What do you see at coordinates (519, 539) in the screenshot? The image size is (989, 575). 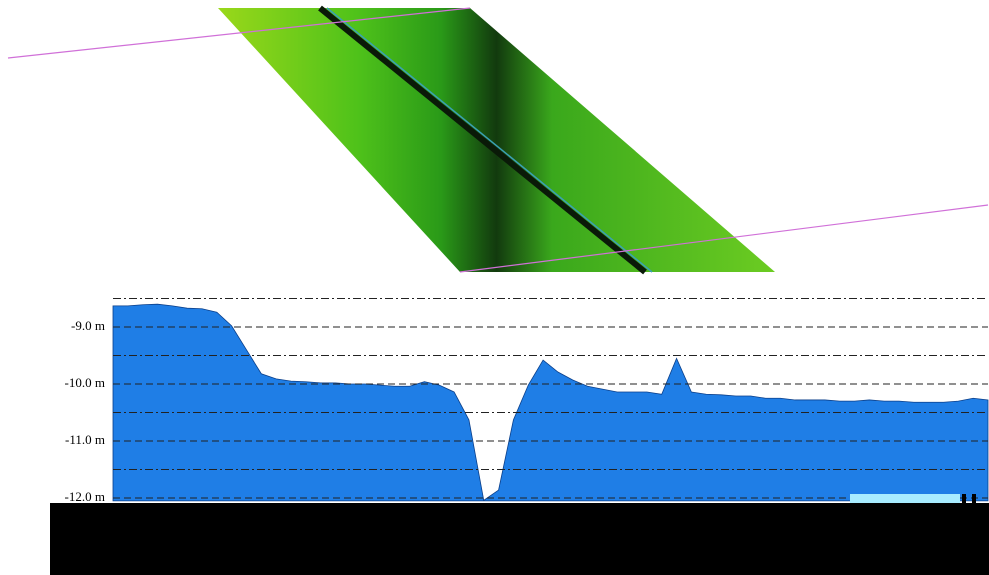 I see `black-panel` at bounding box center [519, 539].